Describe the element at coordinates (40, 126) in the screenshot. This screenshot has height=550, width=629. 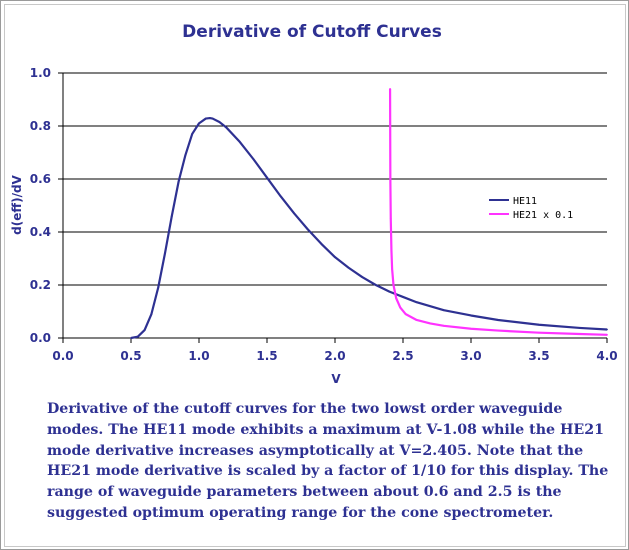
I see `y-tick-label-4: 0.8` at that location.